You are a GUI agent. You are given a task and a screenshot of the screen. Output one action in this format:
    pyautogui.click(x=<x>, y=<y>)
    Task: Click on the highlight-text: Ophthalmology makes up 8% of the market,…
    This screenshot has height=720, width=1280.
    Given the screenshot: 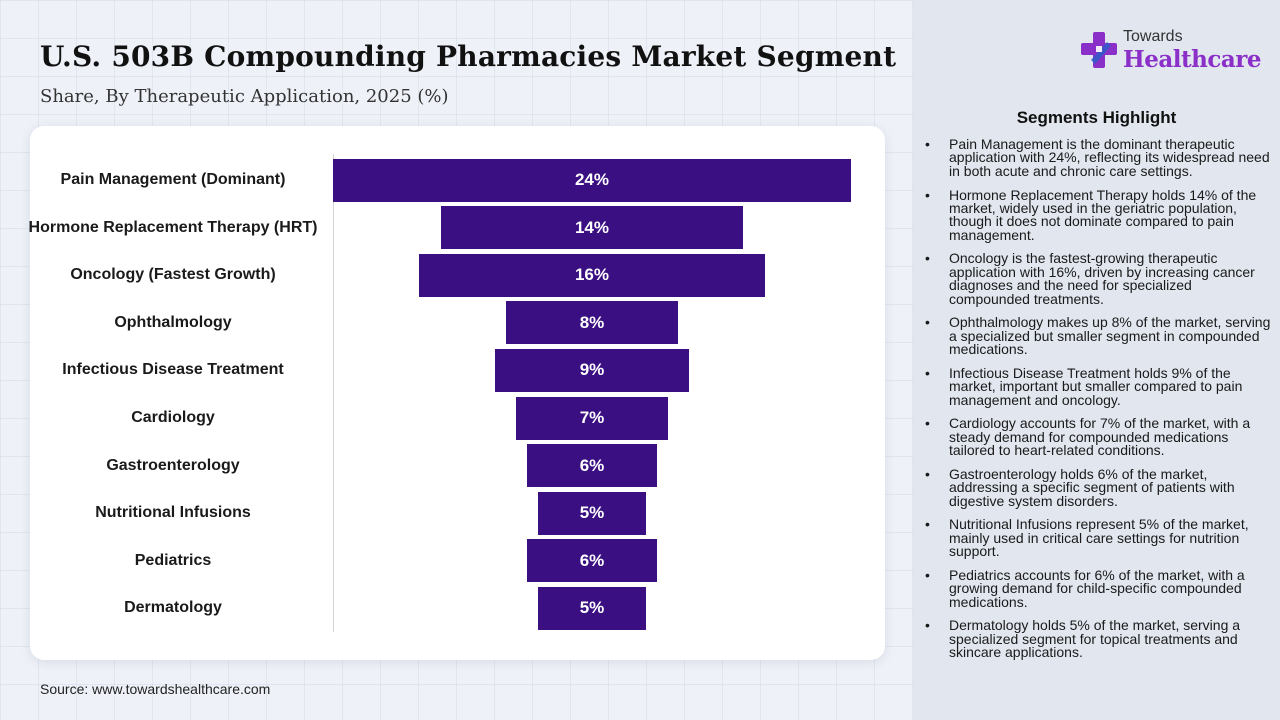 What is the action you would take?
    pyautogui.click(x=1110, y=336)
    